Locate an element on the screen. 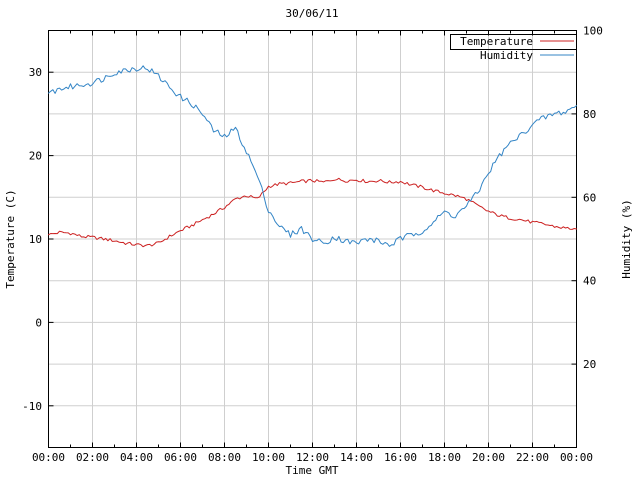  x-axis-label: Time GMT is located at coordinates (312, 470).